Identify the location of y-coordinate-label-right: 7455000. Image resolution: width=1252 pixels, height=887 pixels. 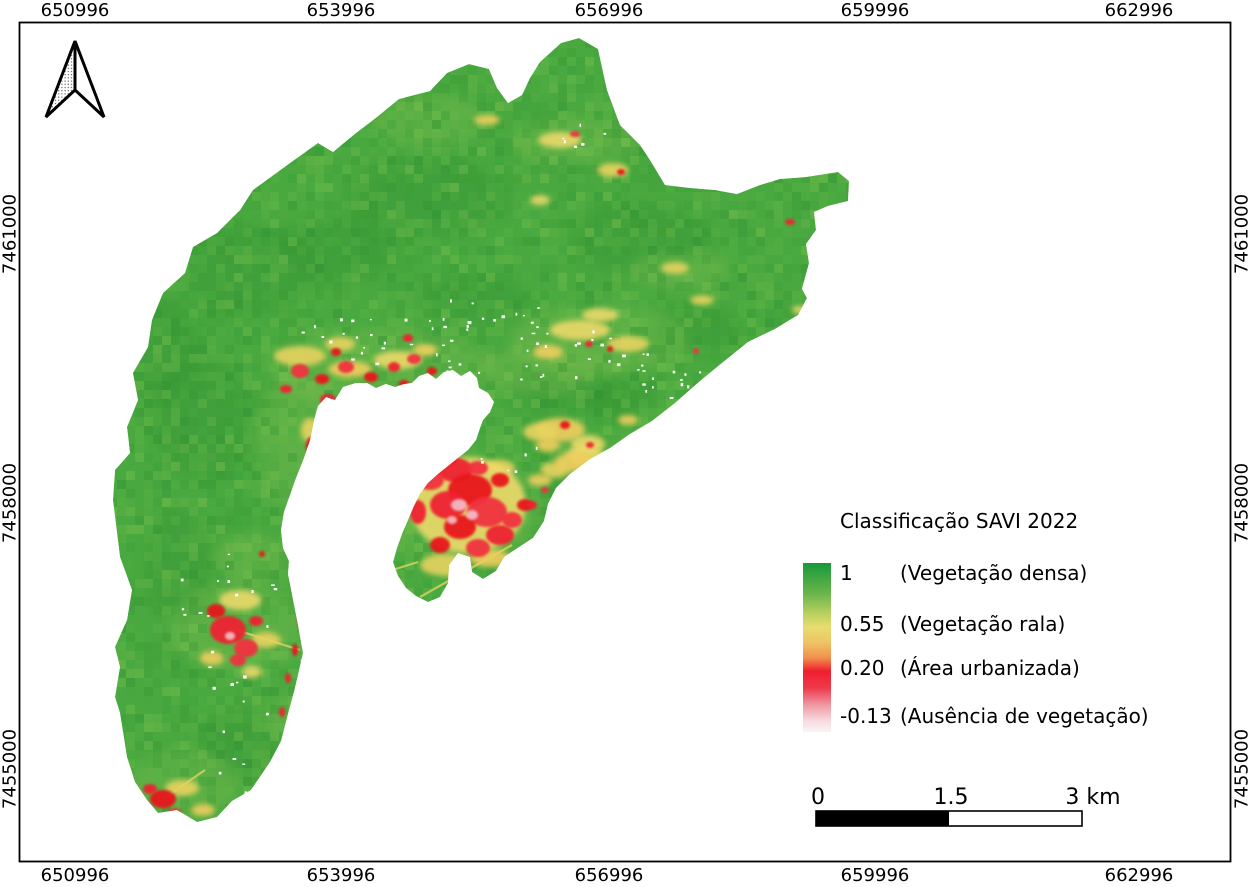
(1242, 769).